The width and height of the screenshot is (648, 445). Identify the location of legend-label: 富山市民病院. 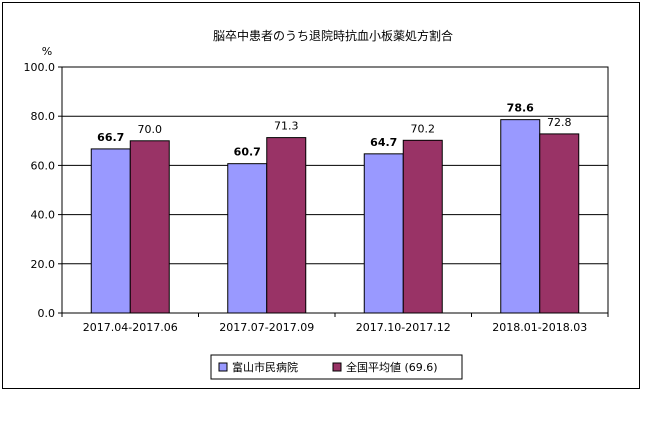
(265, 367).